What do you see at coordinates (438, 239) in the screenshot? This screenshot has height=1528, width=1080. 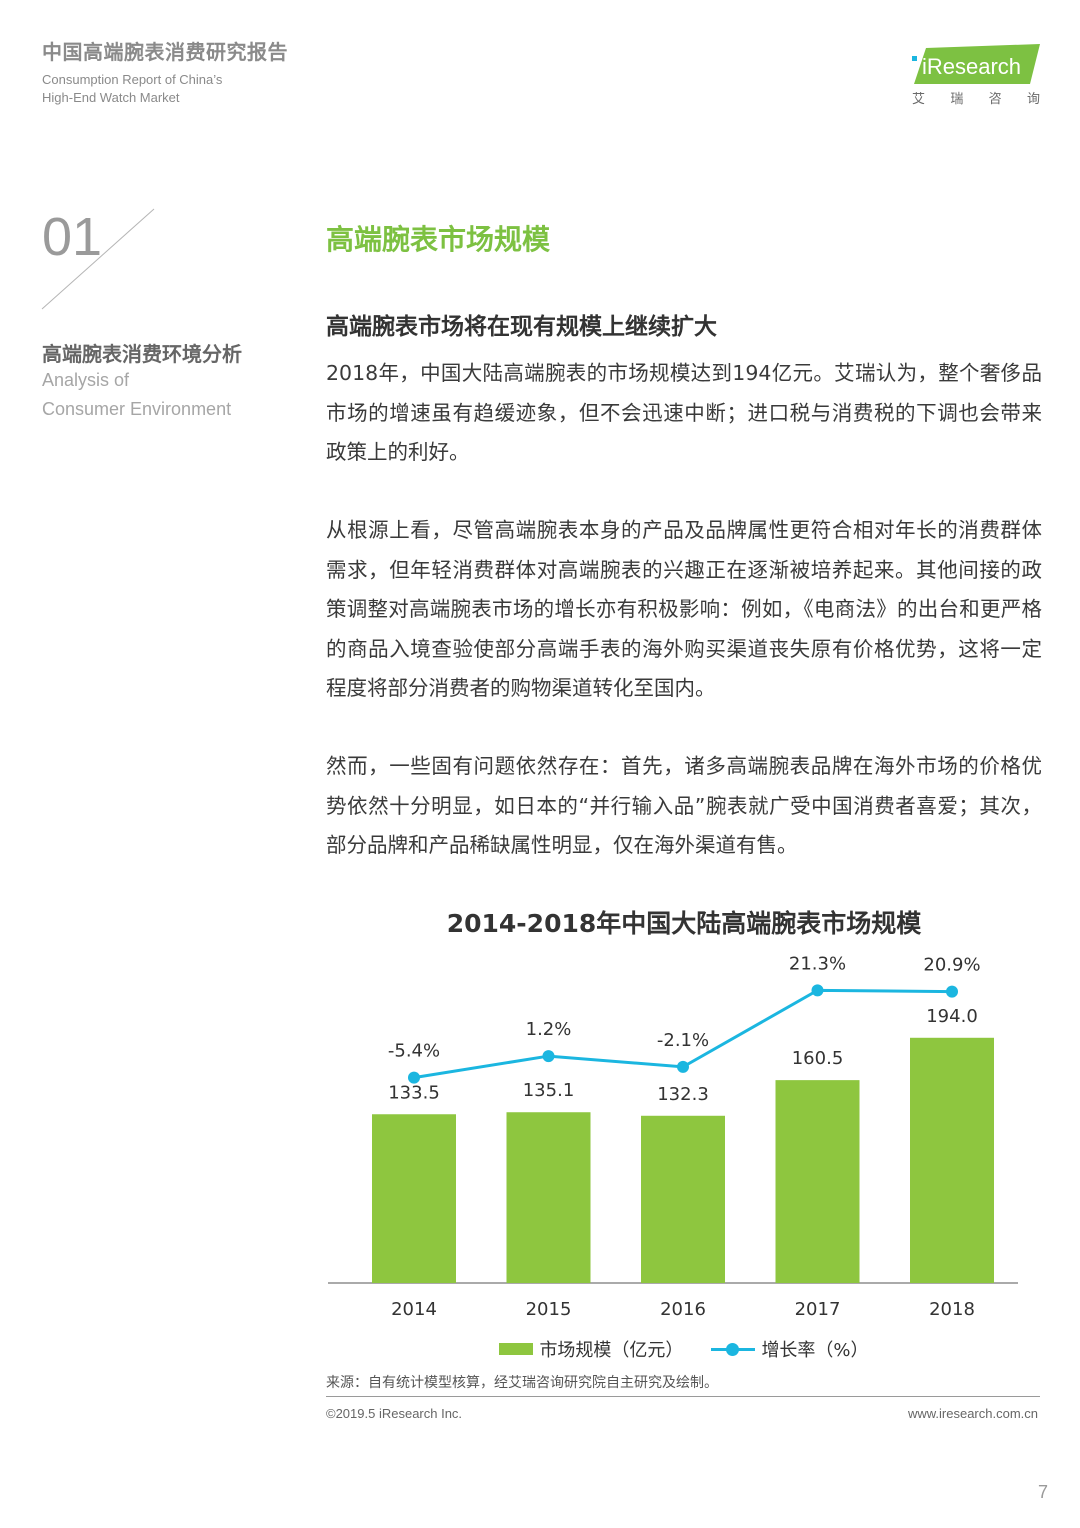 I see `page-heading: 高端腕表市场规模` at bounding box center [438, 239].